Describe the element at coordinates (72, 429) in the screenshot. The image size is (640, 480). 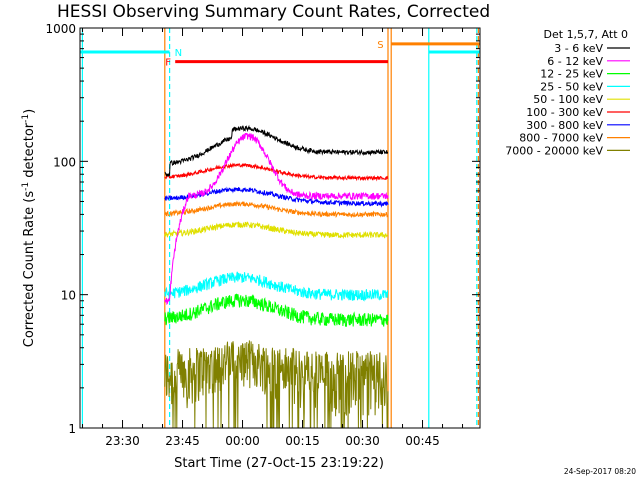
I see `y-tick-label-1: 1` at that location.